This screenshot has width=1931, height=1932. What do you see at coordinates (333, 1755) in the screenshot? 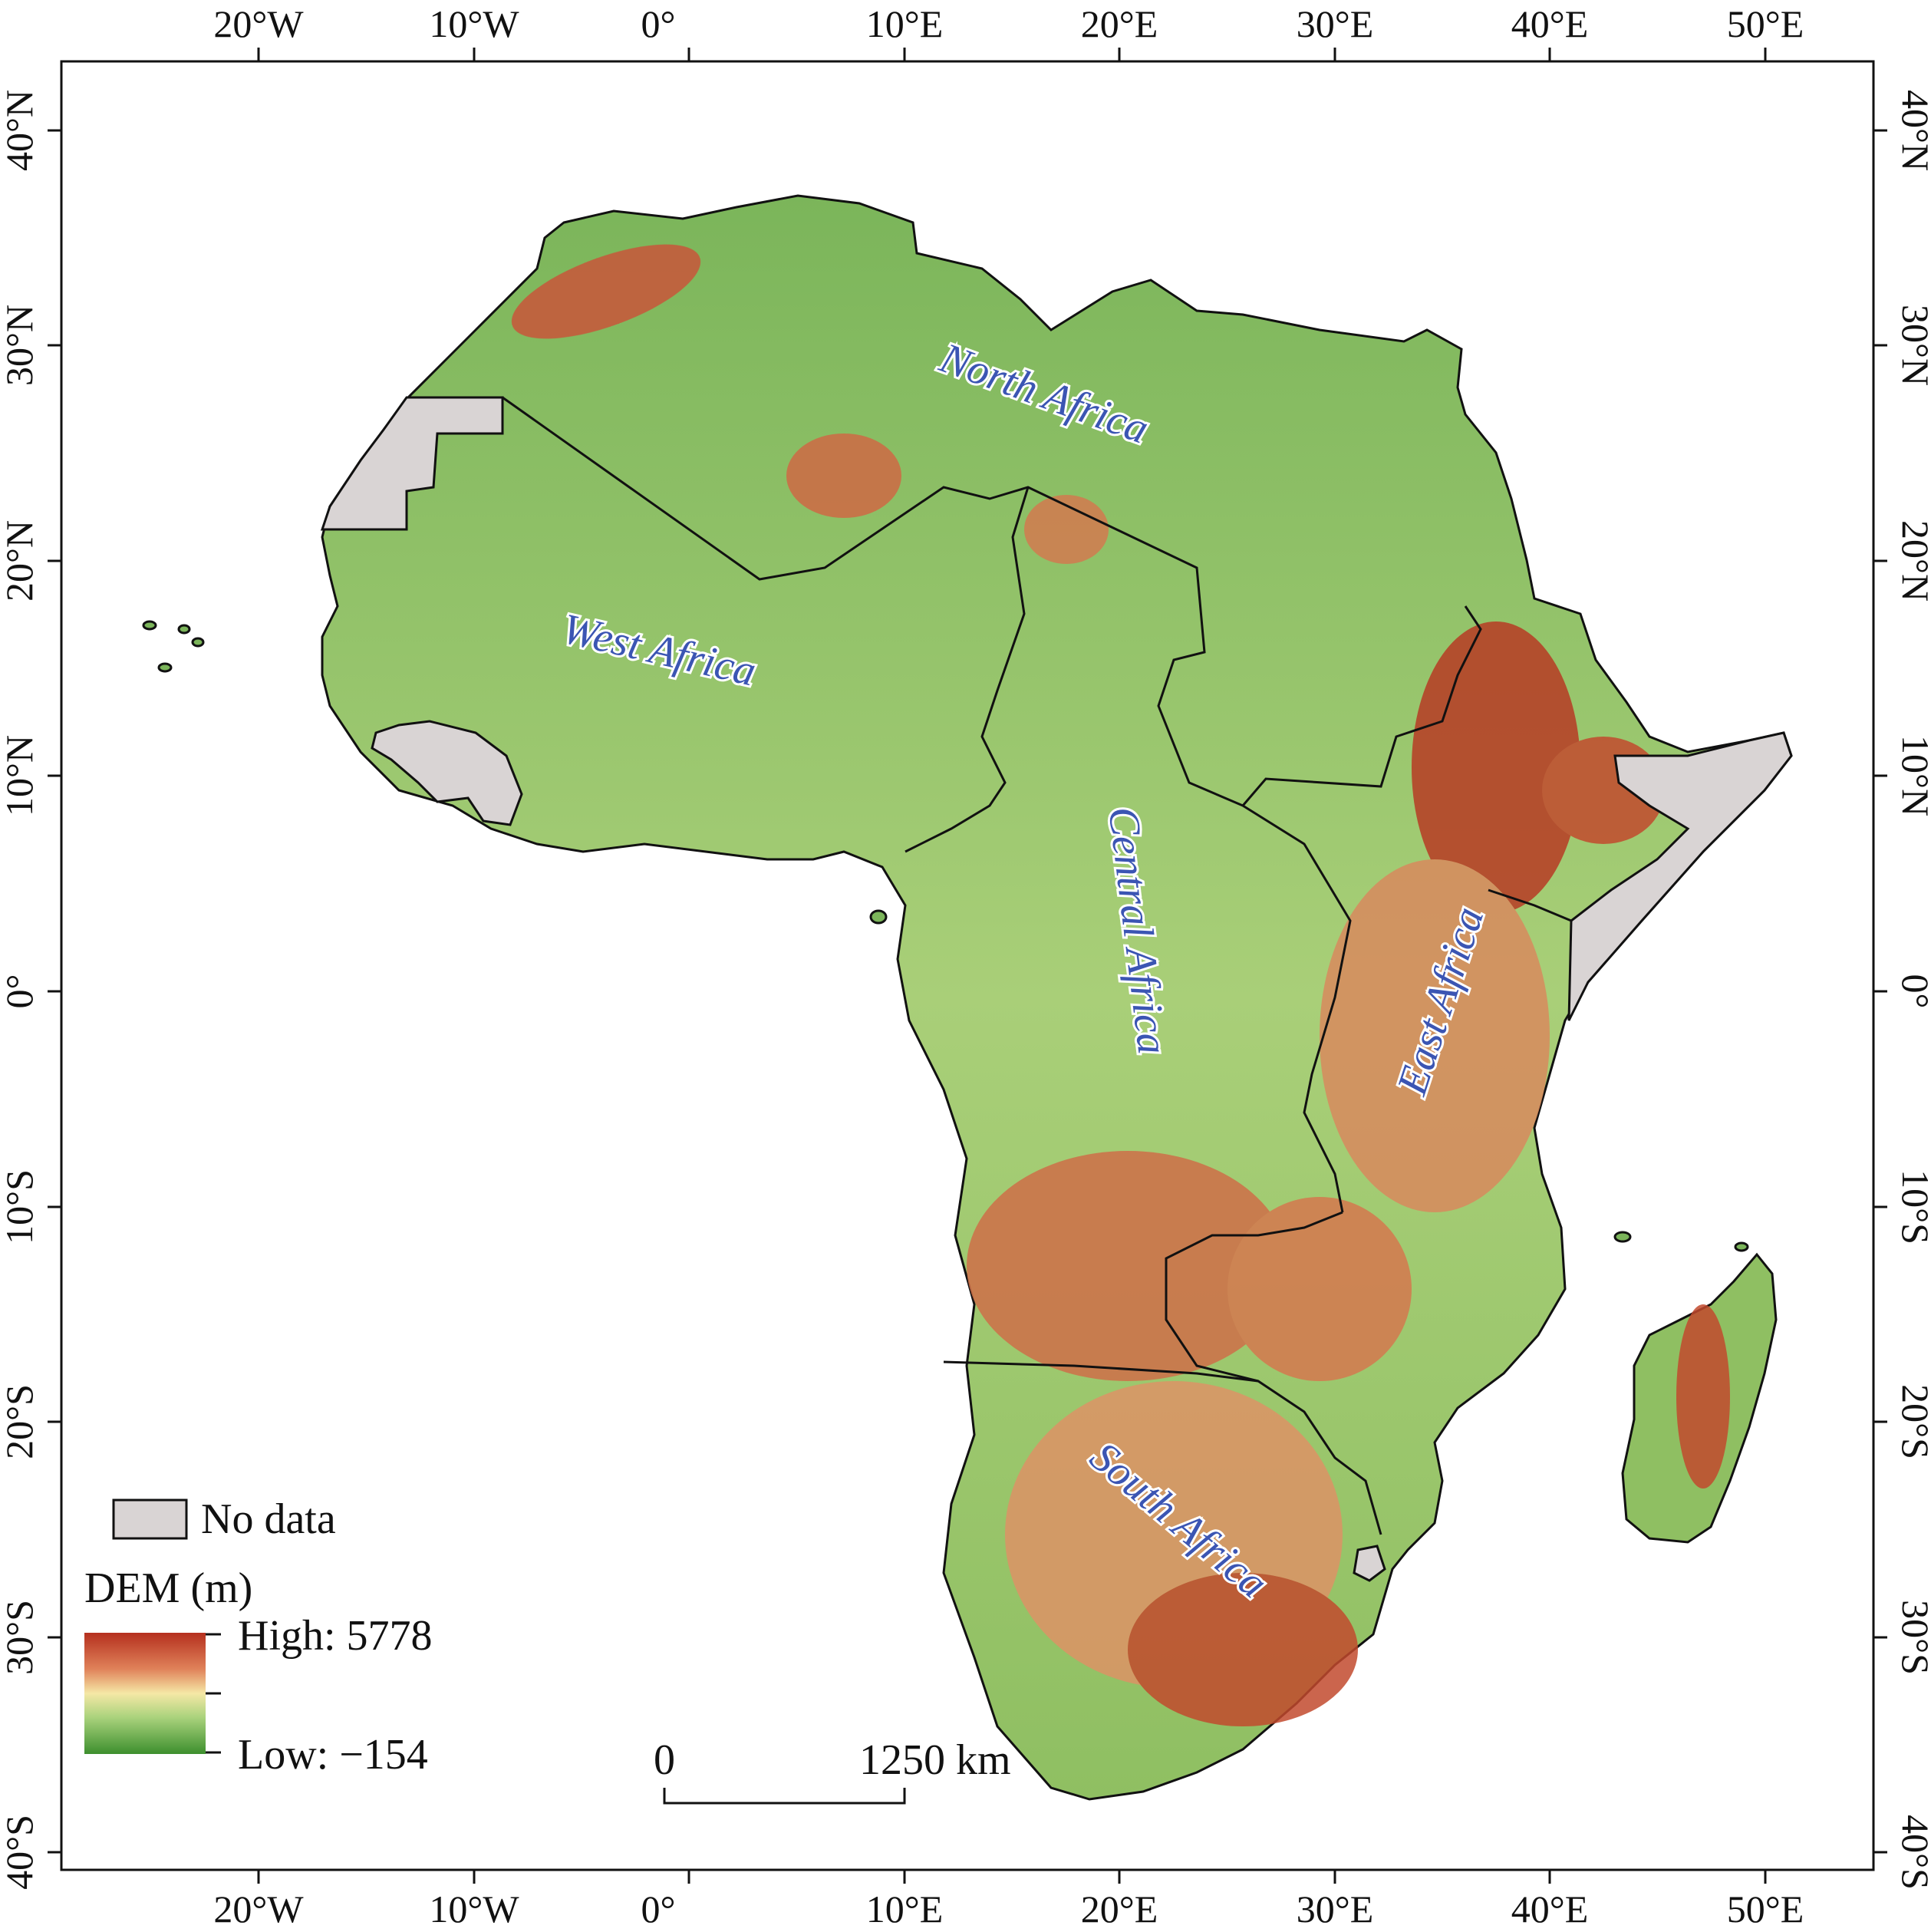
I see `dem-low-label: Low: −154` at bounding box center [333, 1755].